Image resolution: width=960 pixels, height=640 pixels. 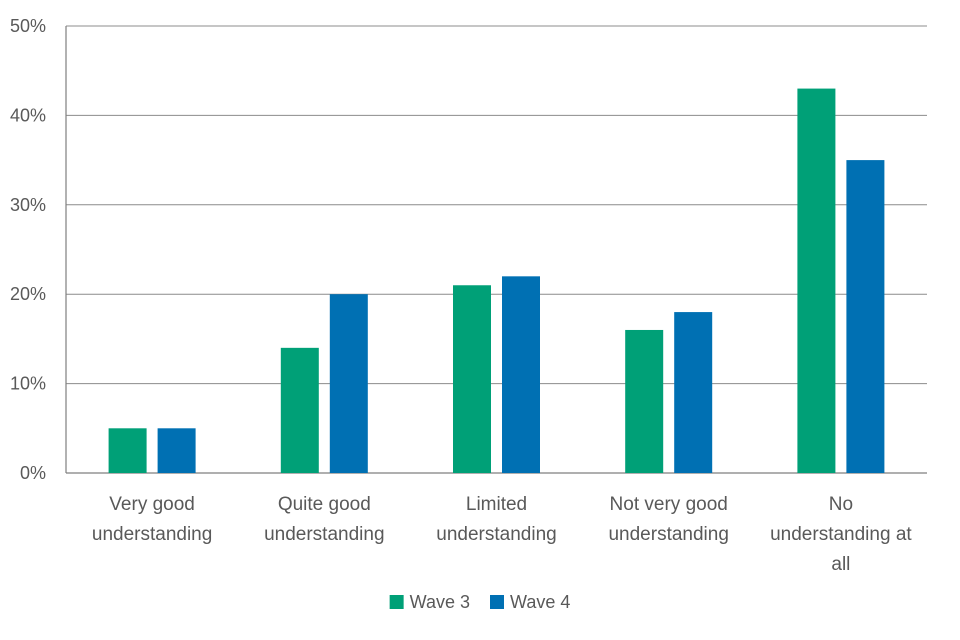 What do you see at coordinates (28, 205) in the screenshot?
I see `y-tick-label: 30%` at bounding box center [28, 205].